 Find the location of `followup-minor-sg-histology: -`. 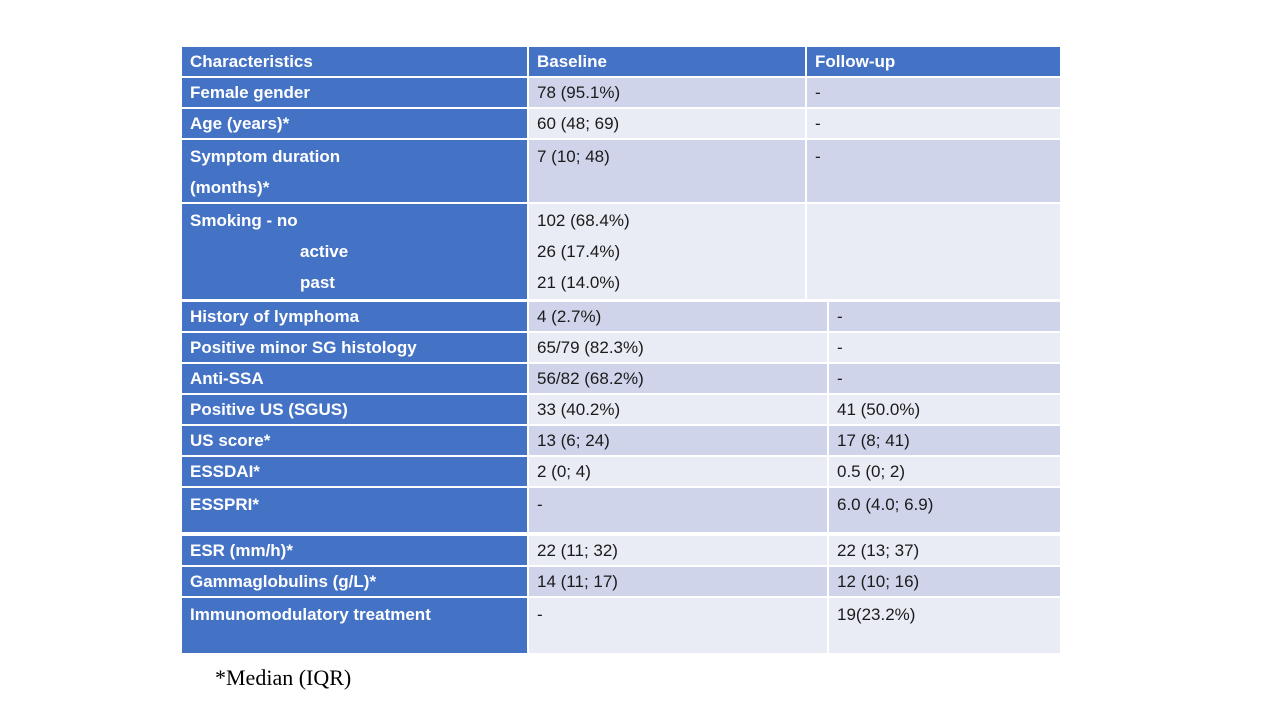

followup-minor-sg-histology: - is located at coordinates (944, 347).